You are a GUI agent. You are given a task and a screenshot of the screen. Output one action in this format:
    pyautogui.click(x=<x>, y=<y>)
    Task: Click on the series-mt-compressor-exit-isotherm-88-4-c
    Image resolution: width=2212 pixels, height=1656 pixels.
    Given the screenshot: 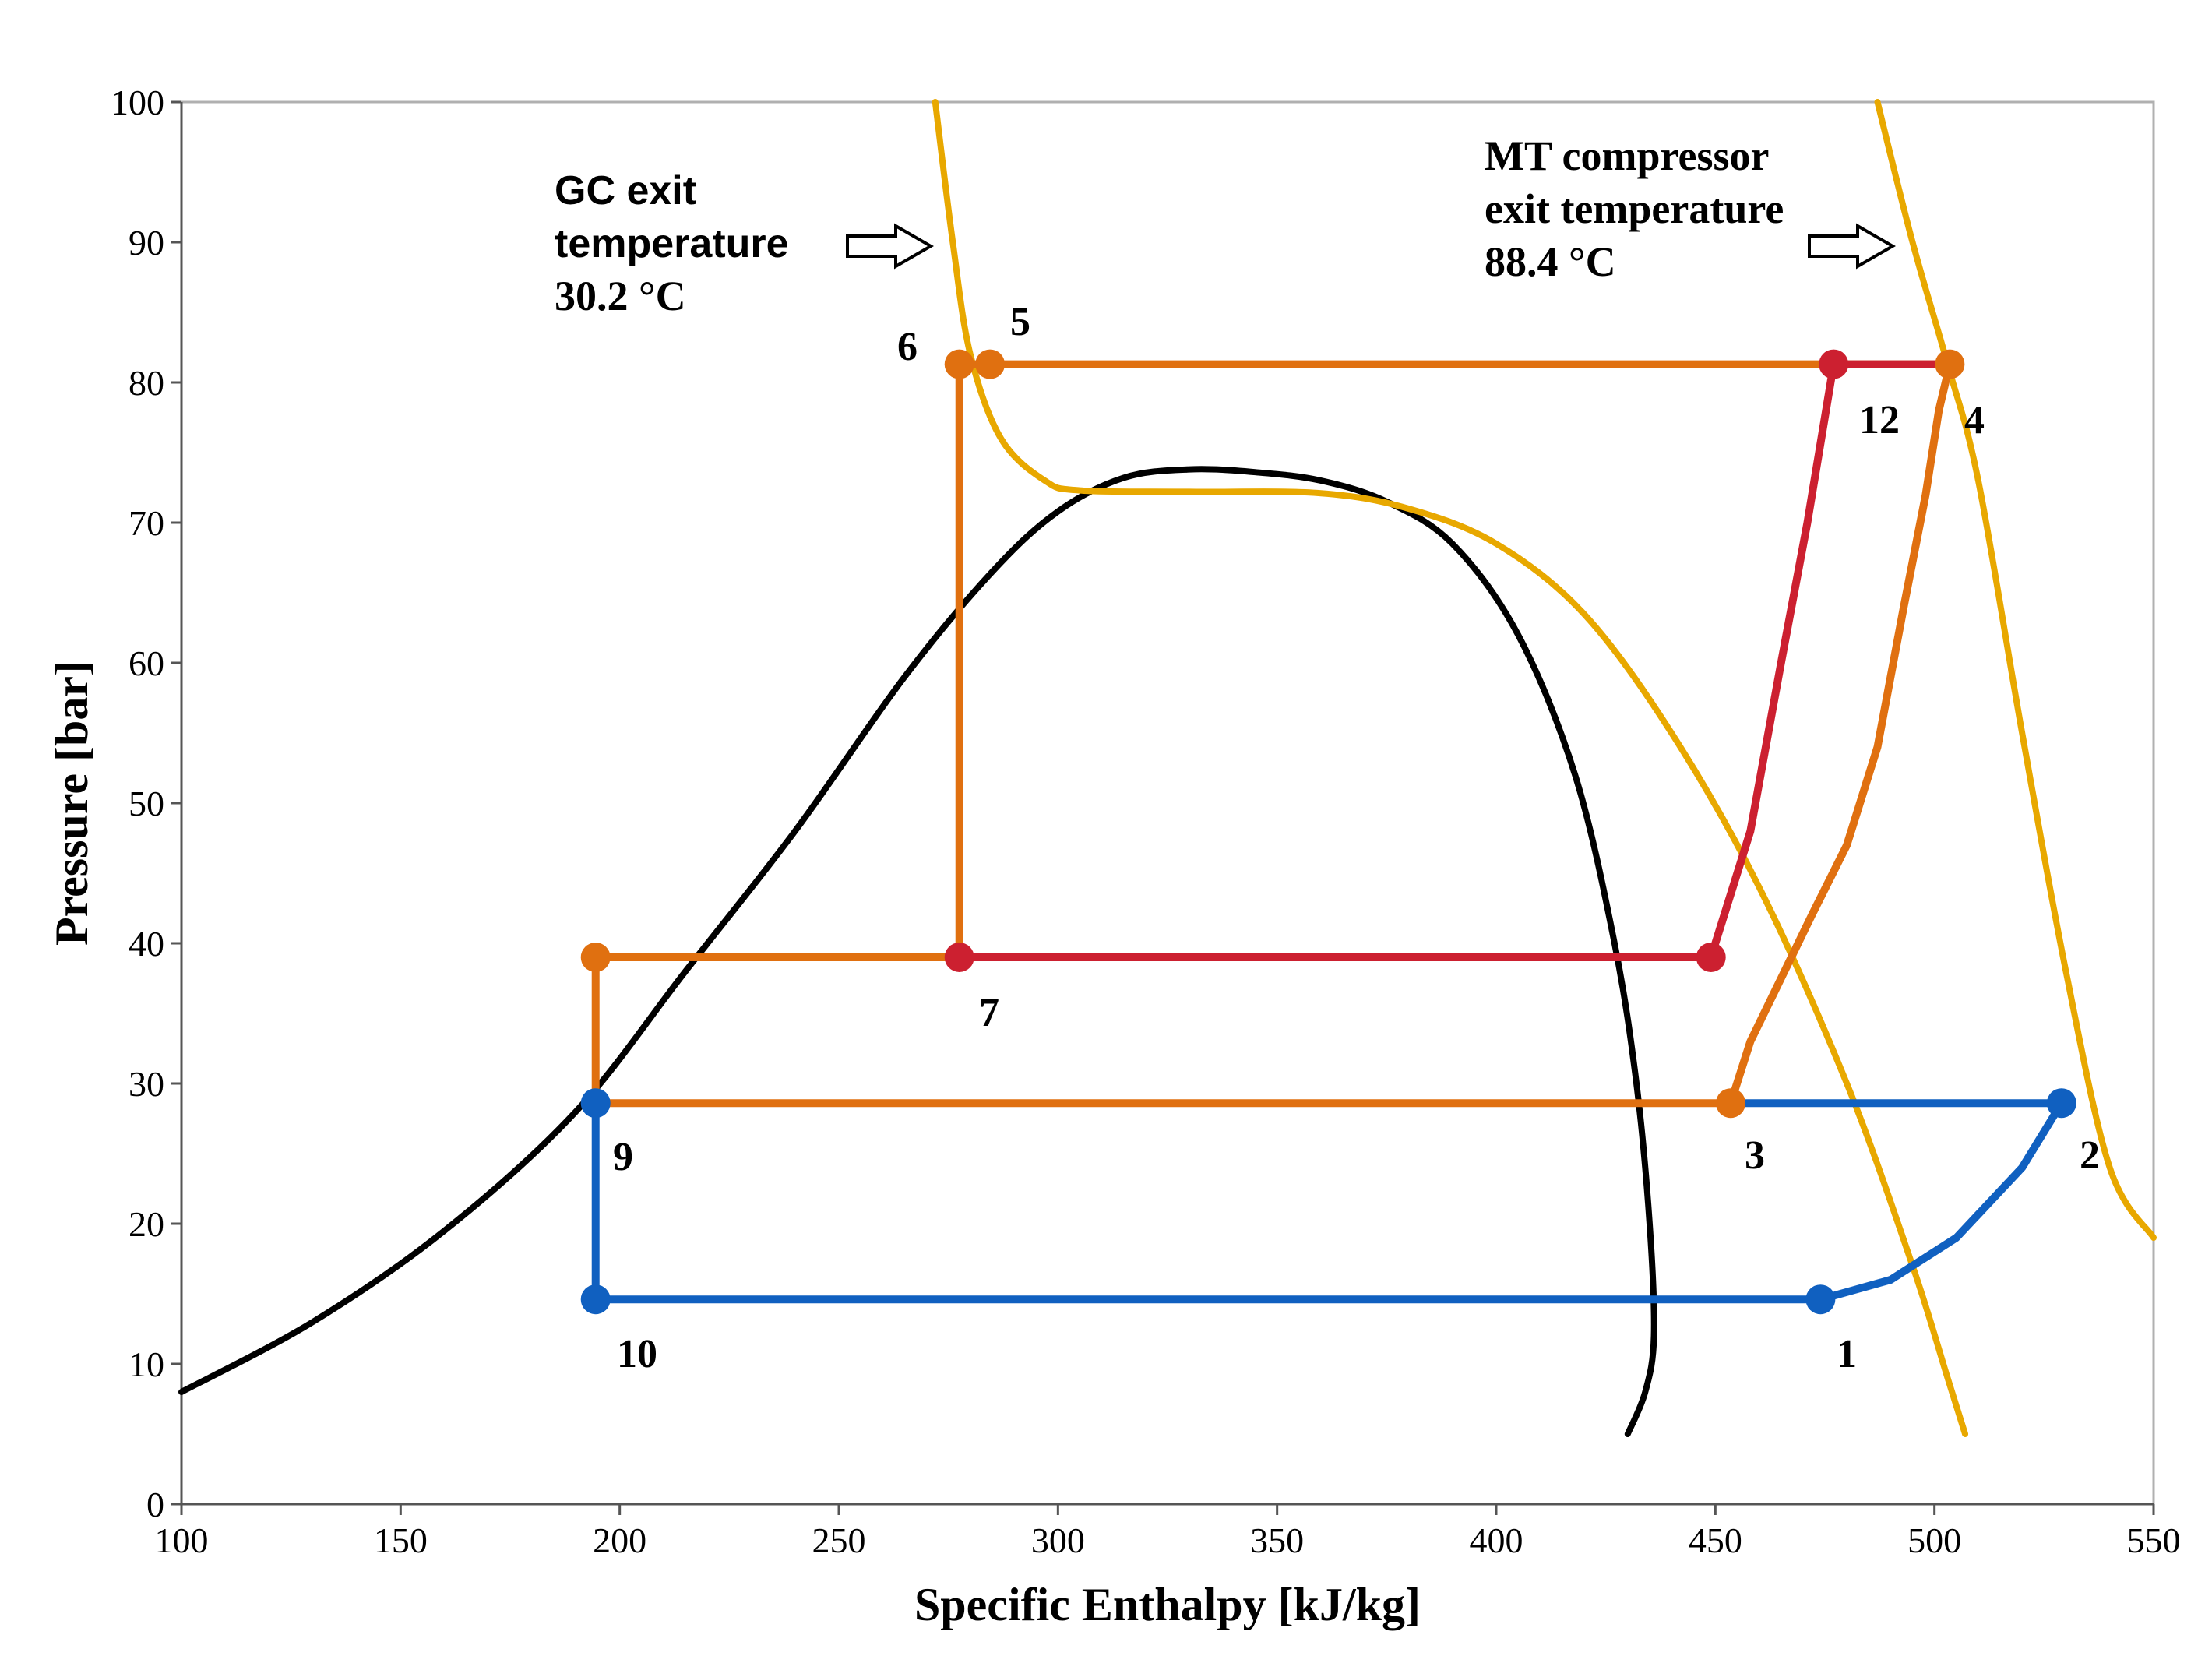 What is the action you would take?
    pyautogui.click(x=2015, y=670)
    